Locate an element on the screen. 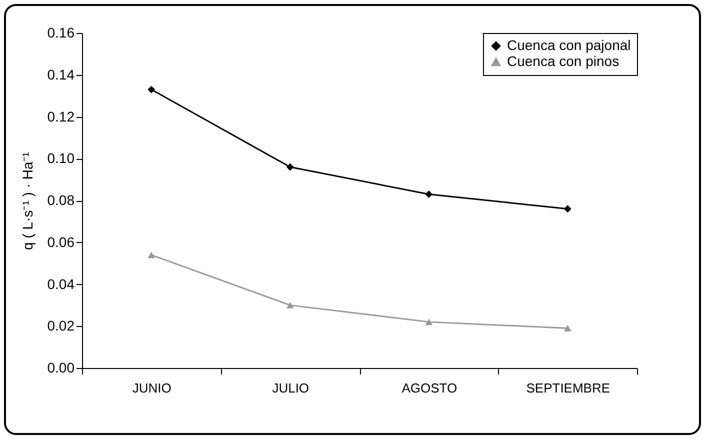 The image size is (709, 441). x-tick-label: JULIO is located at coordinates (291, 388).